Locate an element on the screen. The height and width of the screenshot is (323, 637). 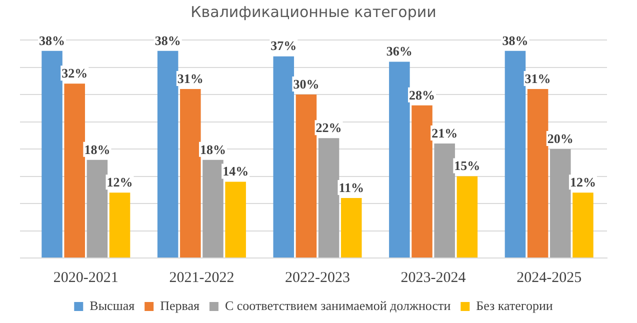
data-label: 22% is located at coordinates (329, 127).